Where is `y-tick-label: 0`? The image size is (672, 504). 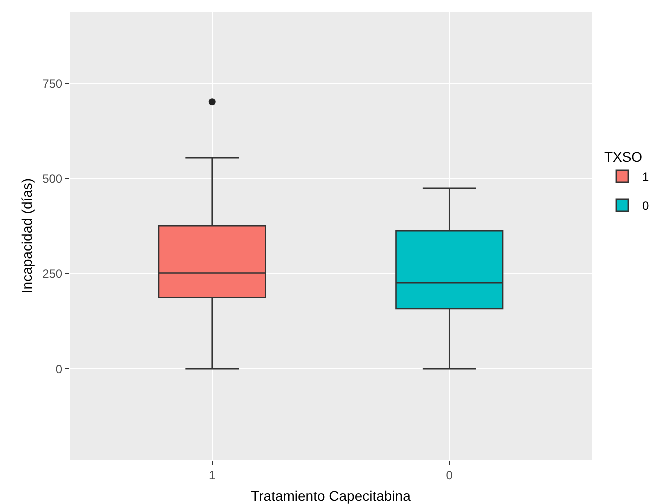 y-tick-label: 0 is located at coordinates (59, 369).